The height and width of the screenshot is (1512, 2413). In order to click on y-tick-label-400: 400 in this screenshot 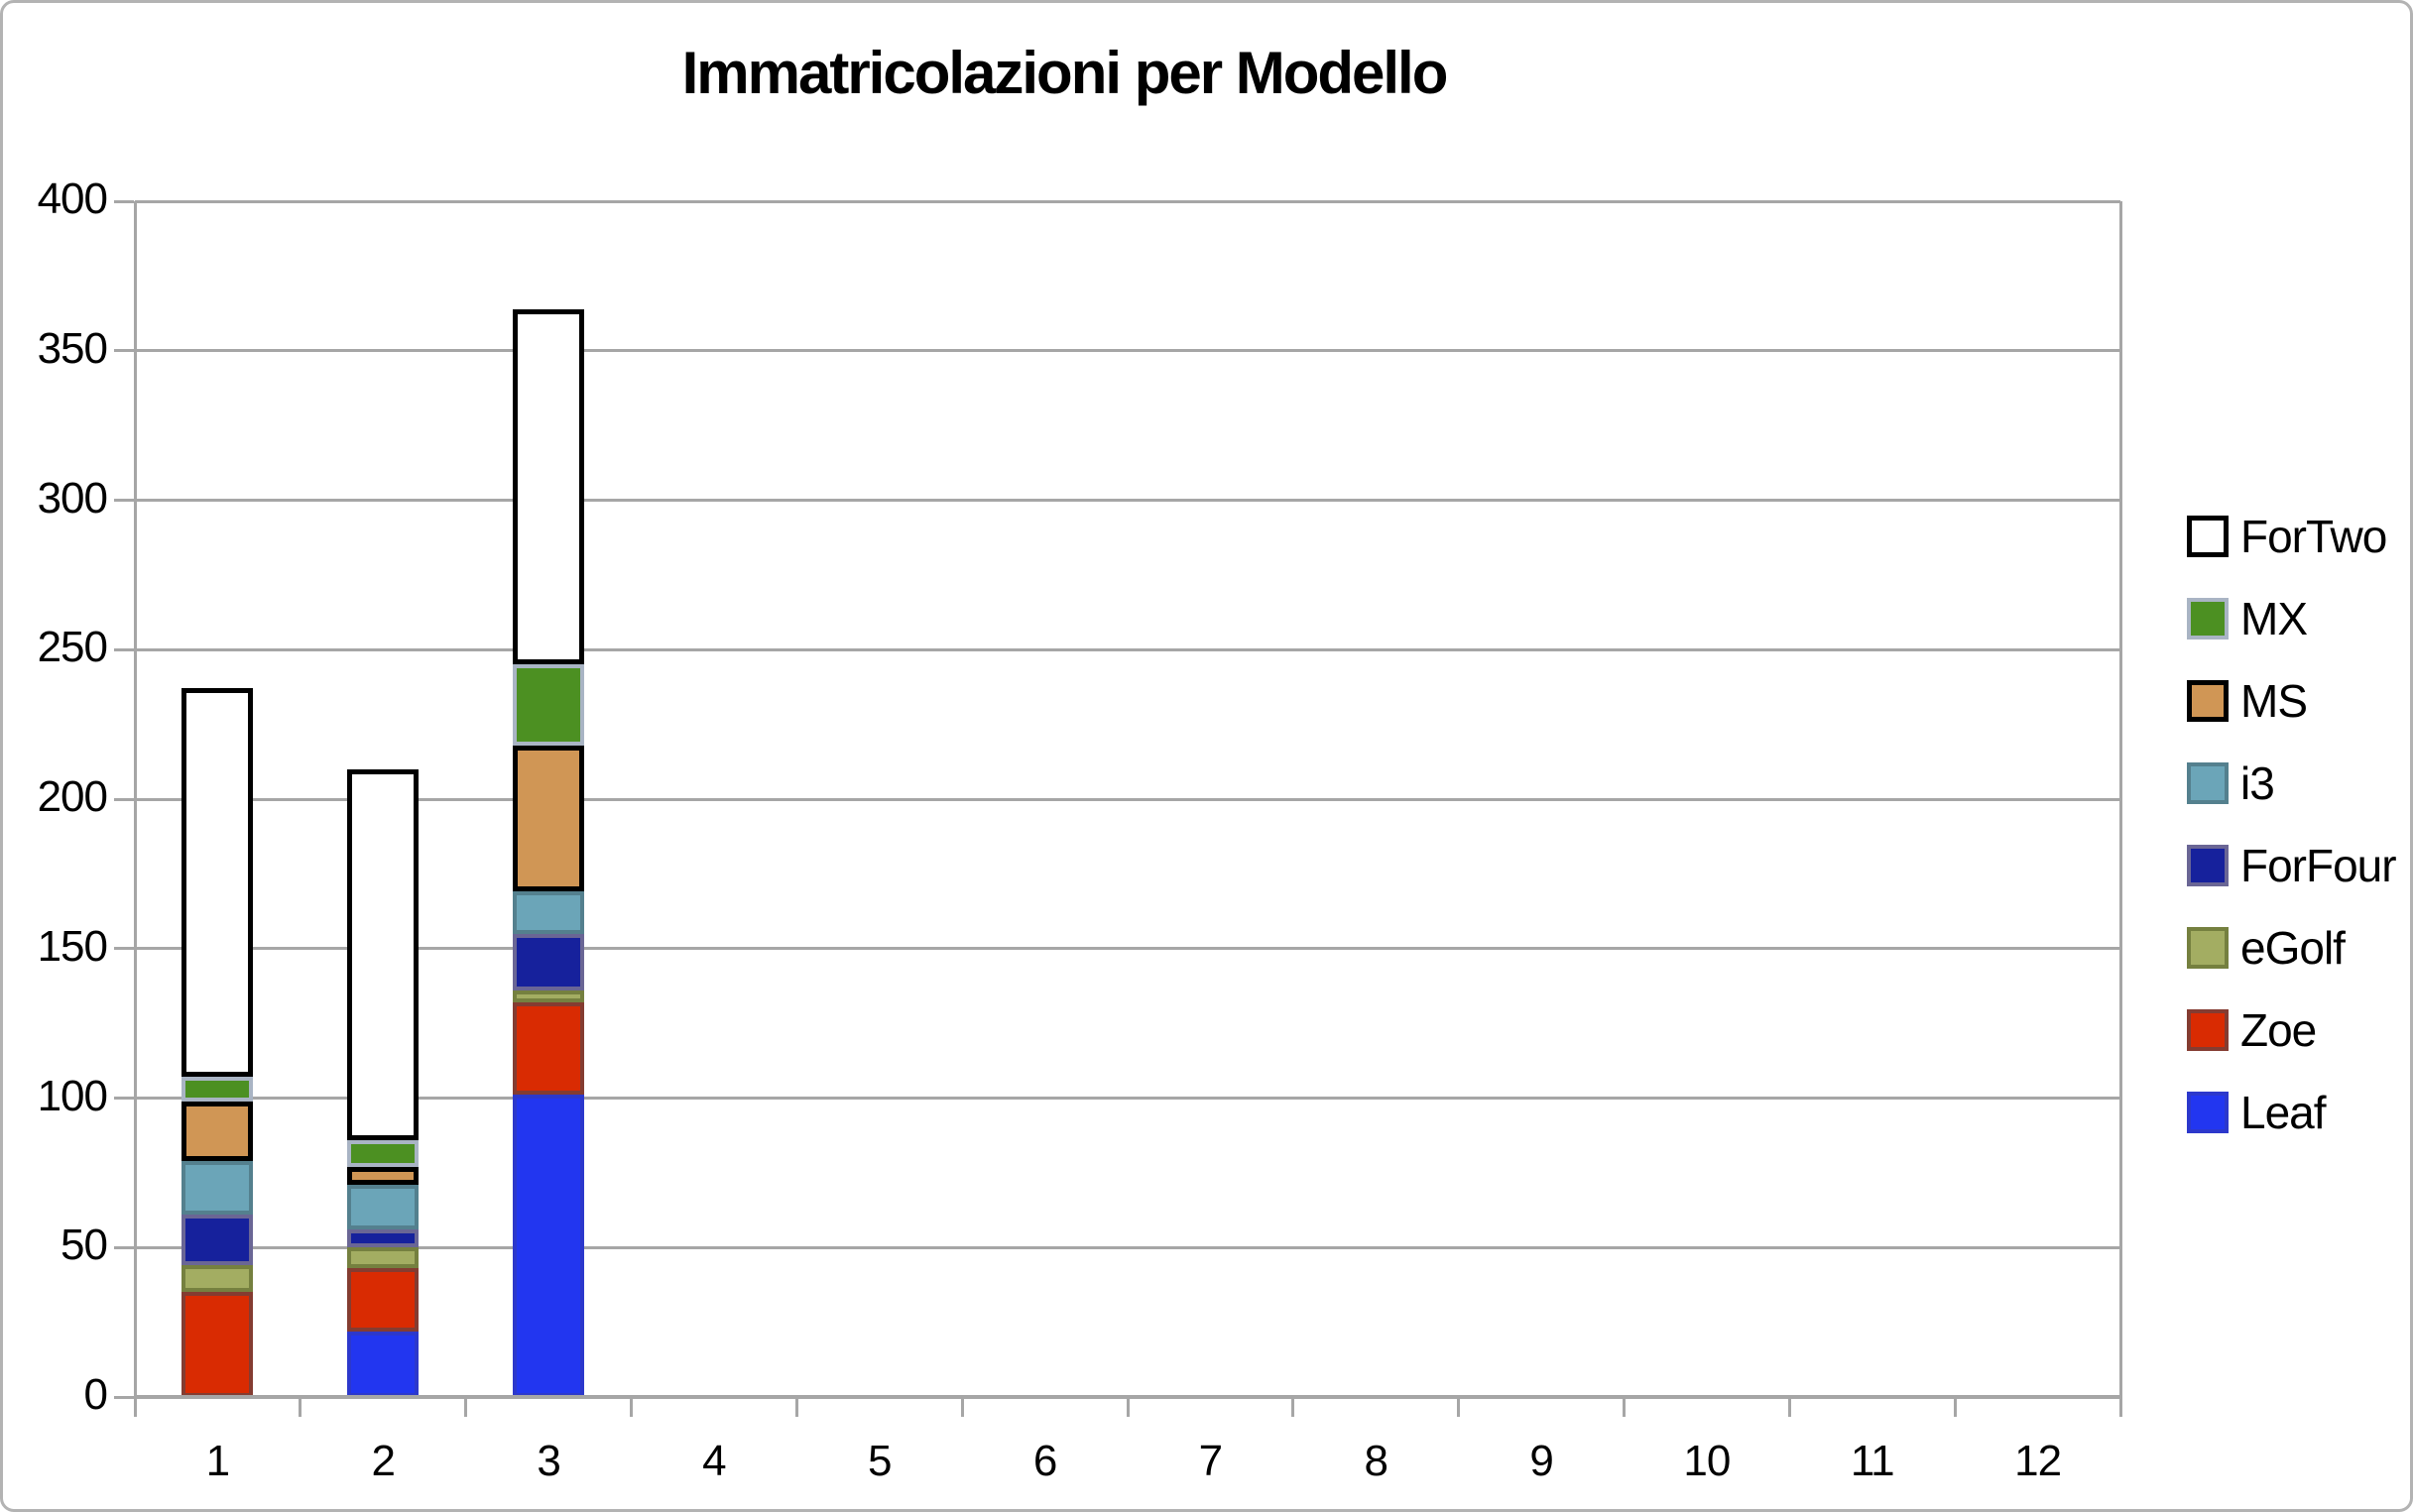, I will do `click(72, 198)`.